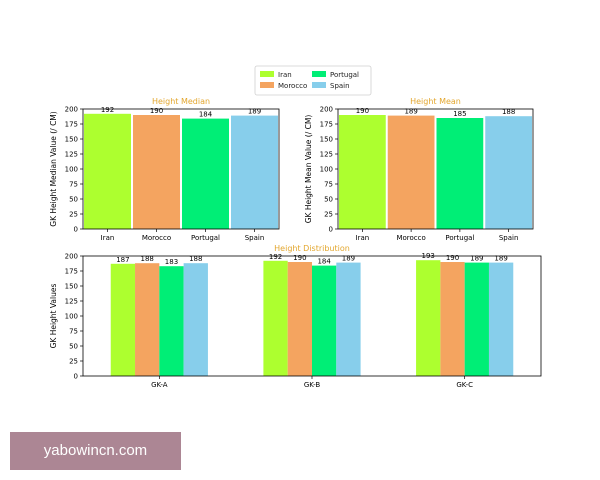 The width and height of the screenshot is (600, 480). Describe the element at coordinates (328, 215) in the screenshot. I see `mean-ytick-label: 25` at that location.